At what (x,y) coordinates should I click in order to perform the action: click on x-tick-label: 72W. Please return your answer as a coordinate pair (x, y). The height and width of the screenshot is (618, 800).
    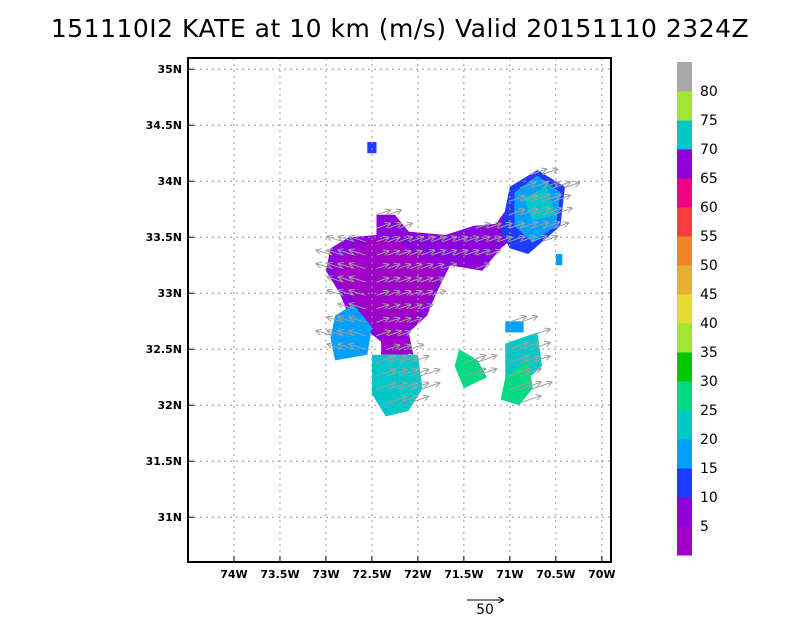
    Looking at the image, I should click on (417, 574).